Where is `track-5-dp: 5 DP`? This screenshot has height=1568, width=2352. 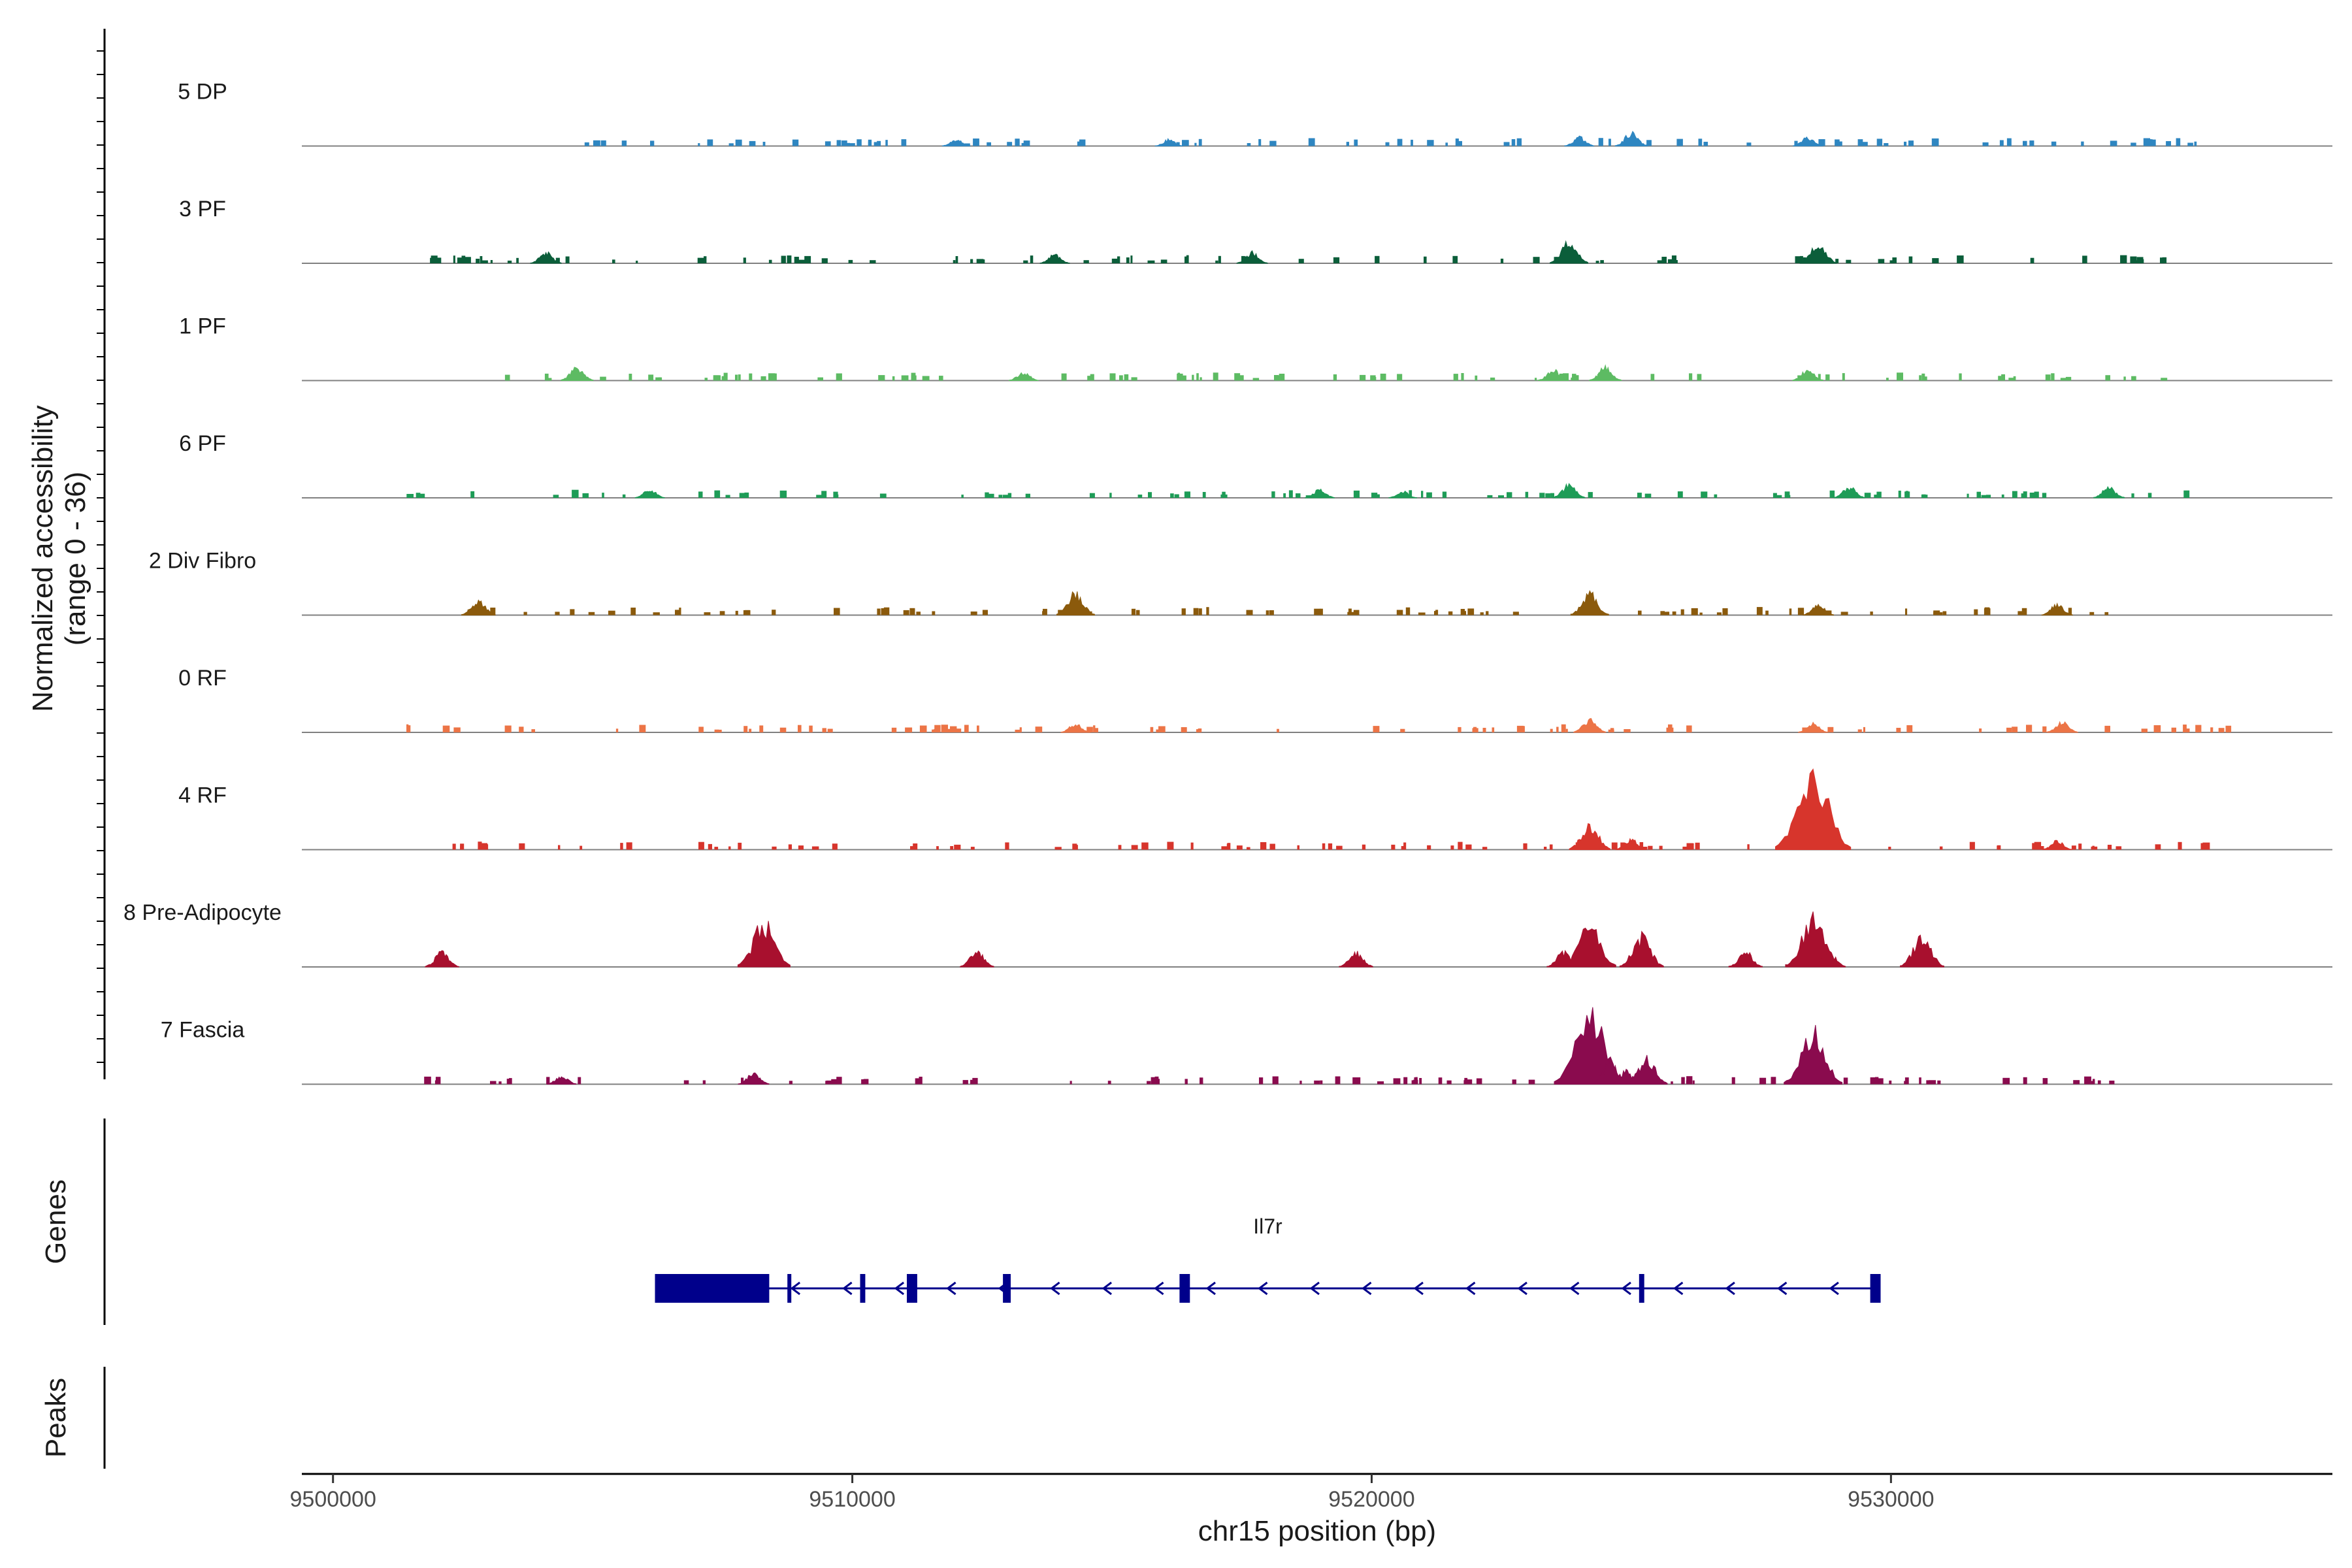 track-5-dp: 5 DP is located at coordinates (1255, 113).